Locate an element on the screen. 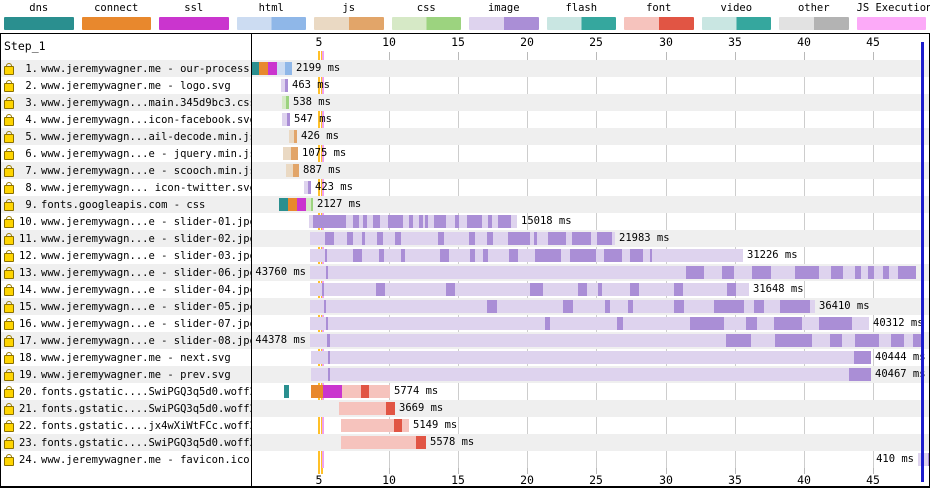 The height and width of the screenshot is (488, 930). request-url: www.jeremywagn...e - slider-07.jpg is located at coordinates (146, 323).